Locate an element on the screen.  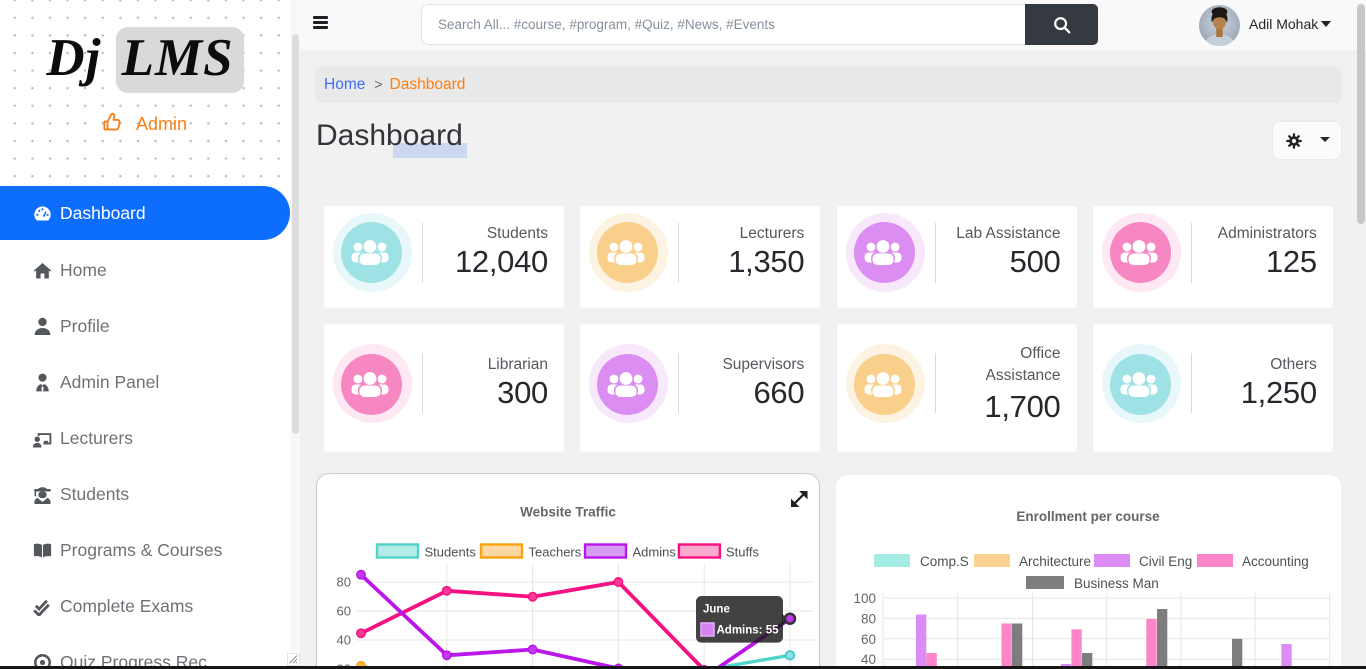
svg-text: Teachers is located at coordinates (555, 552).